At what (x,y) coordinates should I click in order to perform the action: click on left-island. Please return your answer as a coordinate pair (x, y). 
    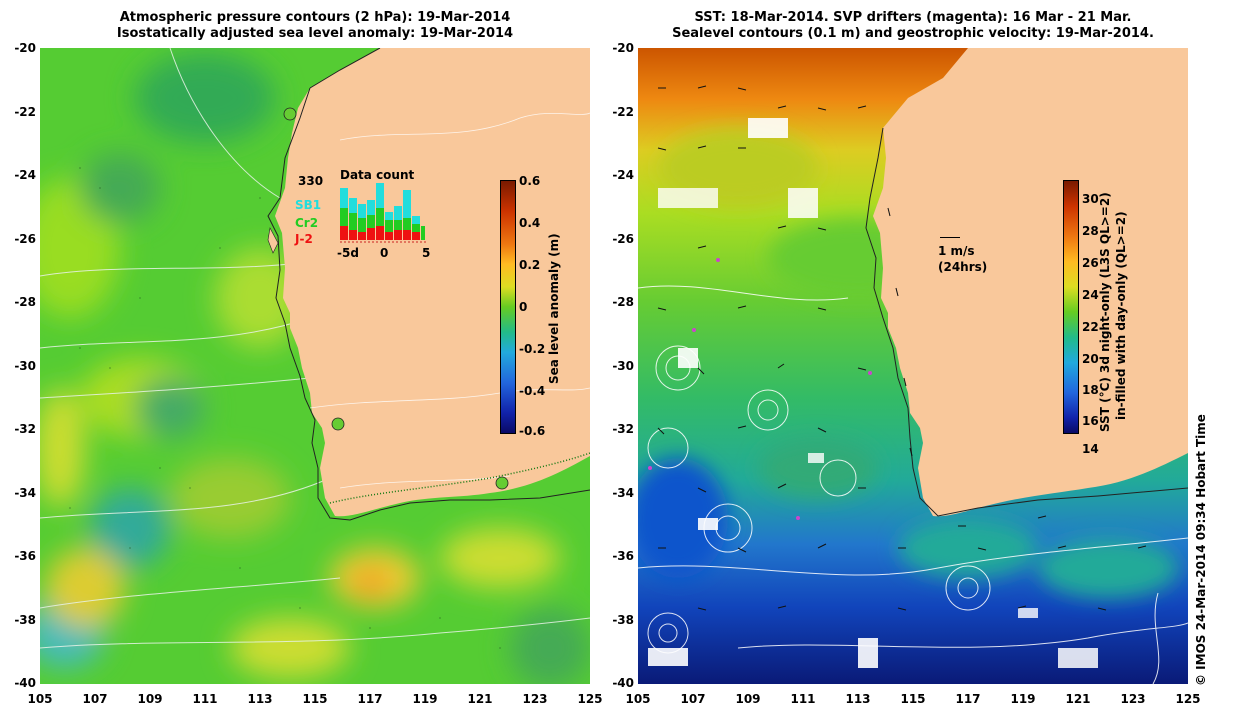
    Looking at the image, I should click on (273, 240).